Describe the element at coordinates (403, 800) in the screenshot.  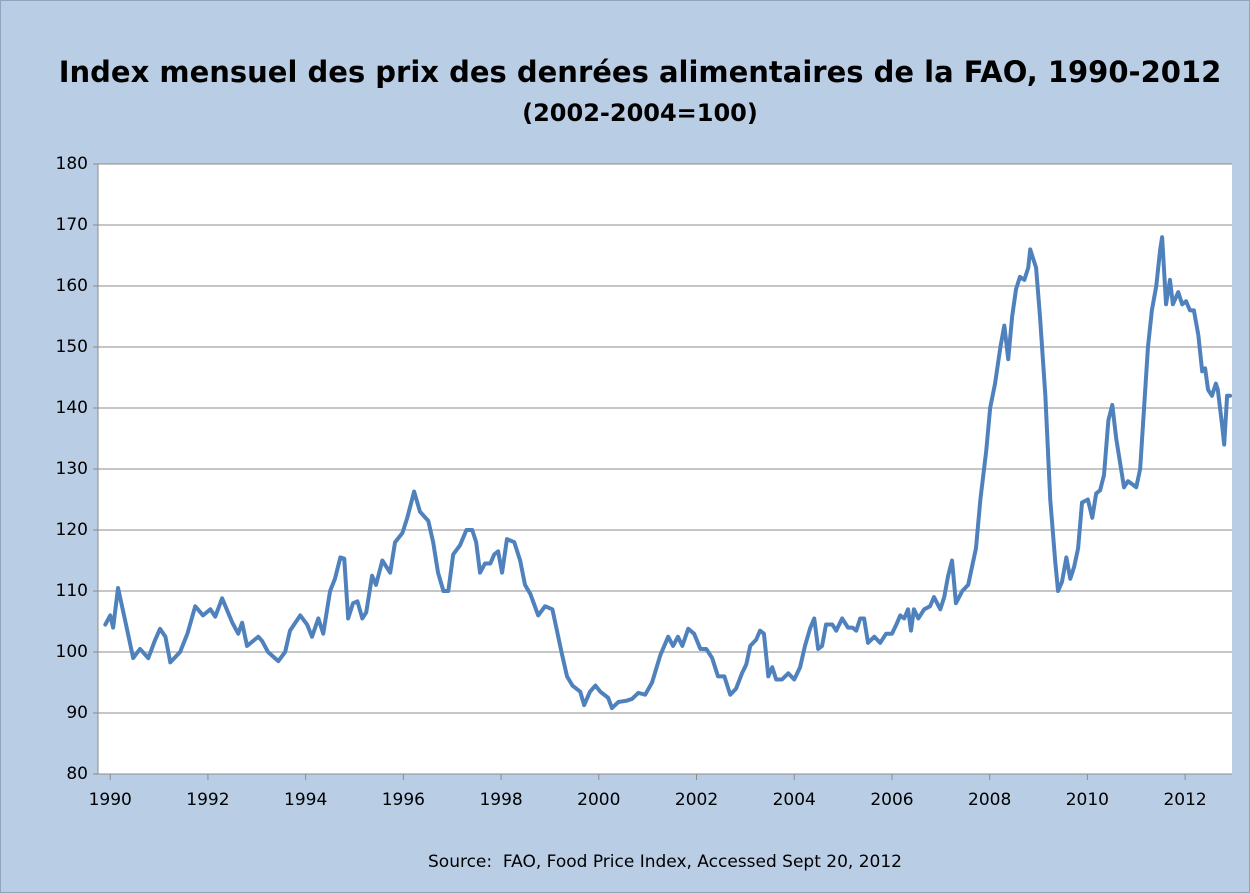
I see `x-tick-label: 1996` at that location.